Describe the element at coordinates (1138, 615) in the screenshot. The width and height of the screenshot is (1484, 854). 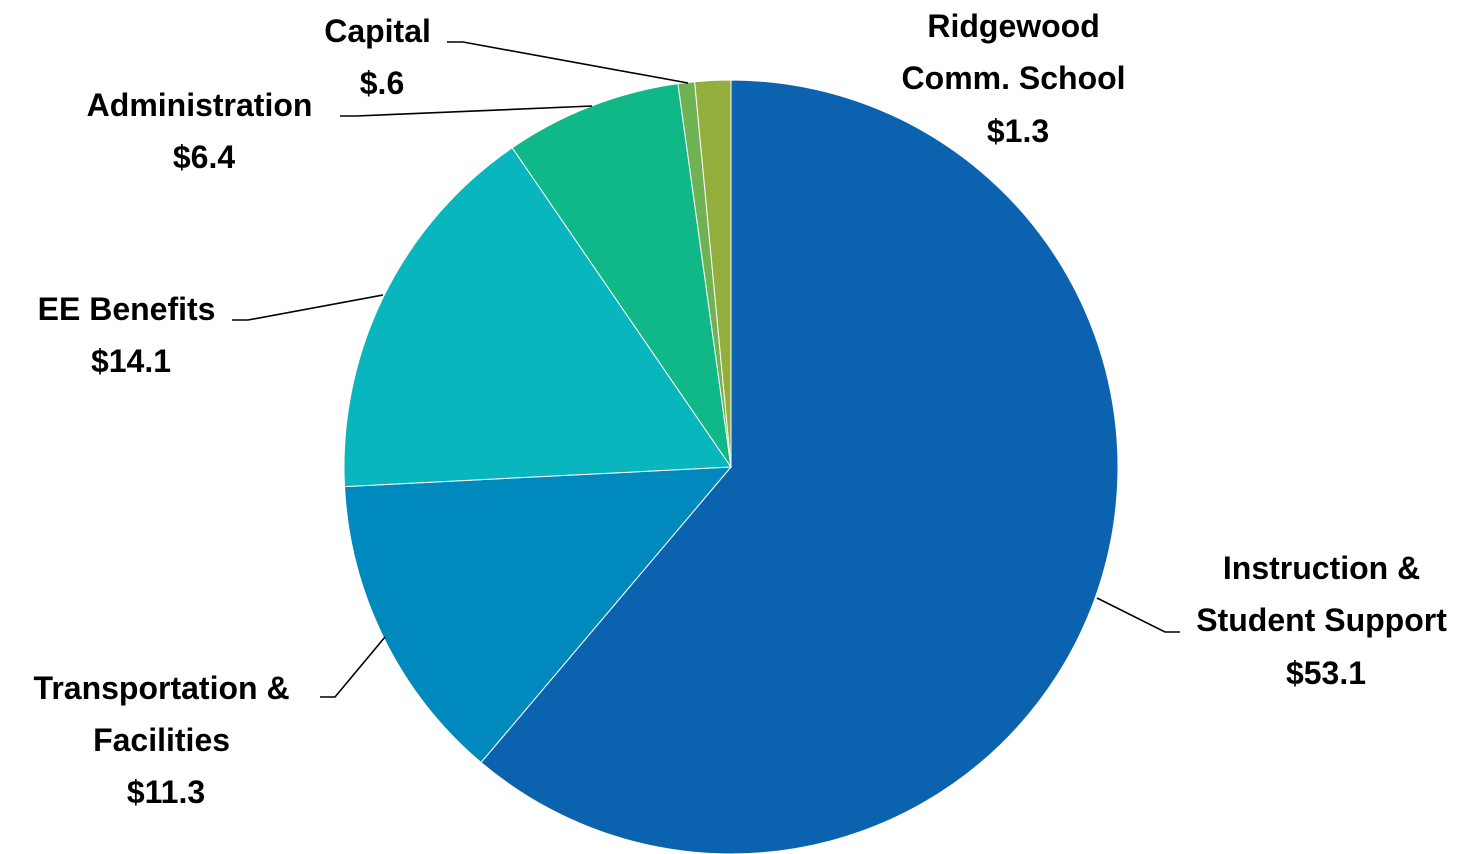
I see `leader-line-instruction` at that location.